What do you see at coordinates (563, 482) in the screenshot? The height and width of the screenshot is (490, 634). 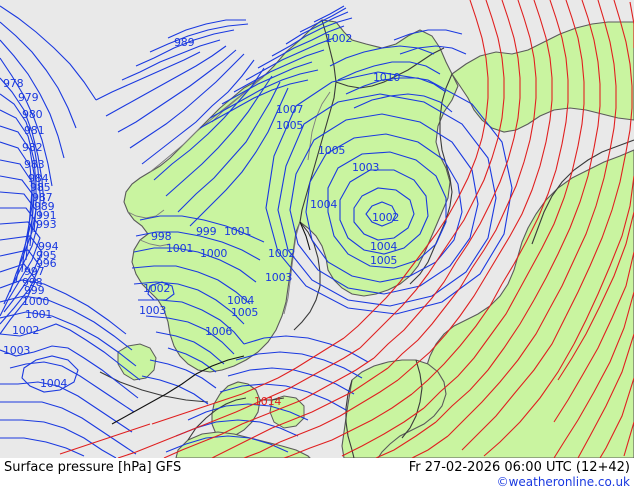 I see `footer-copyright: ©weatheronline.co.uk` at bounding box center [563, 482].